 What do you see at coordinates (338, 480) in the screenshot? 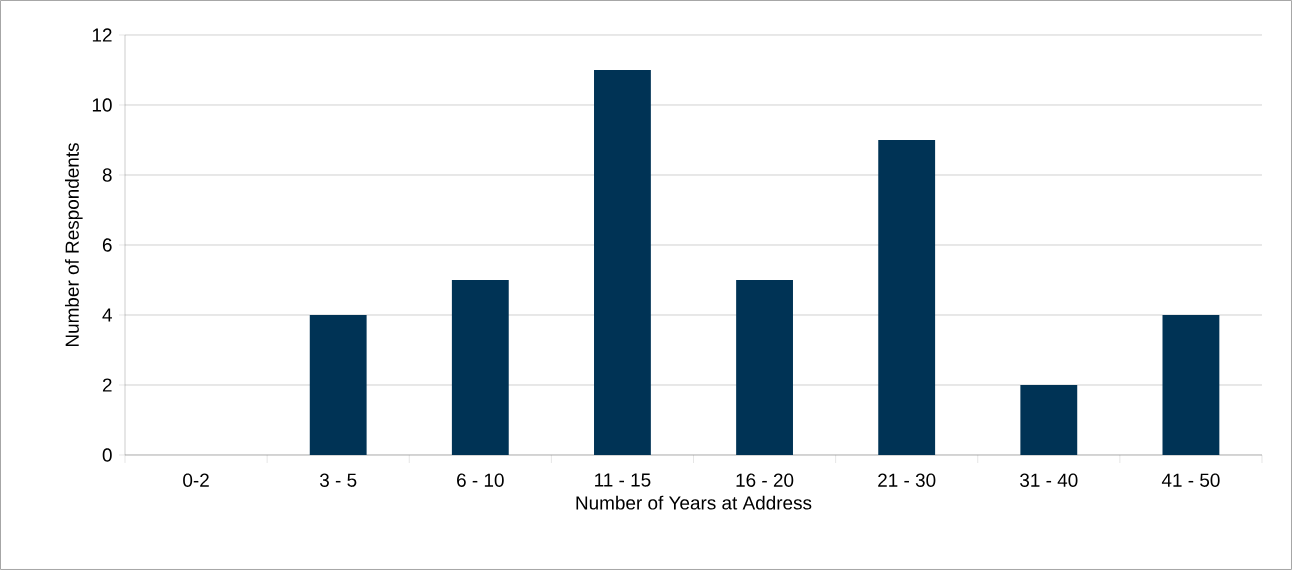
I see `x-tick-label: 3 - 5` at bounding box center [338, 480].